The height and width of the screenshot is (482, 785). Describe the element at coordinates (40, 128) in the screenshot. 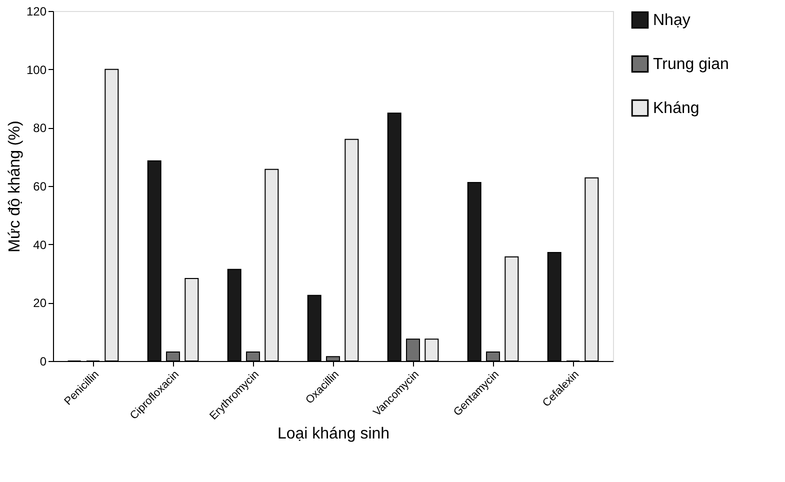

I see `y-tick-label: 80` at that location.